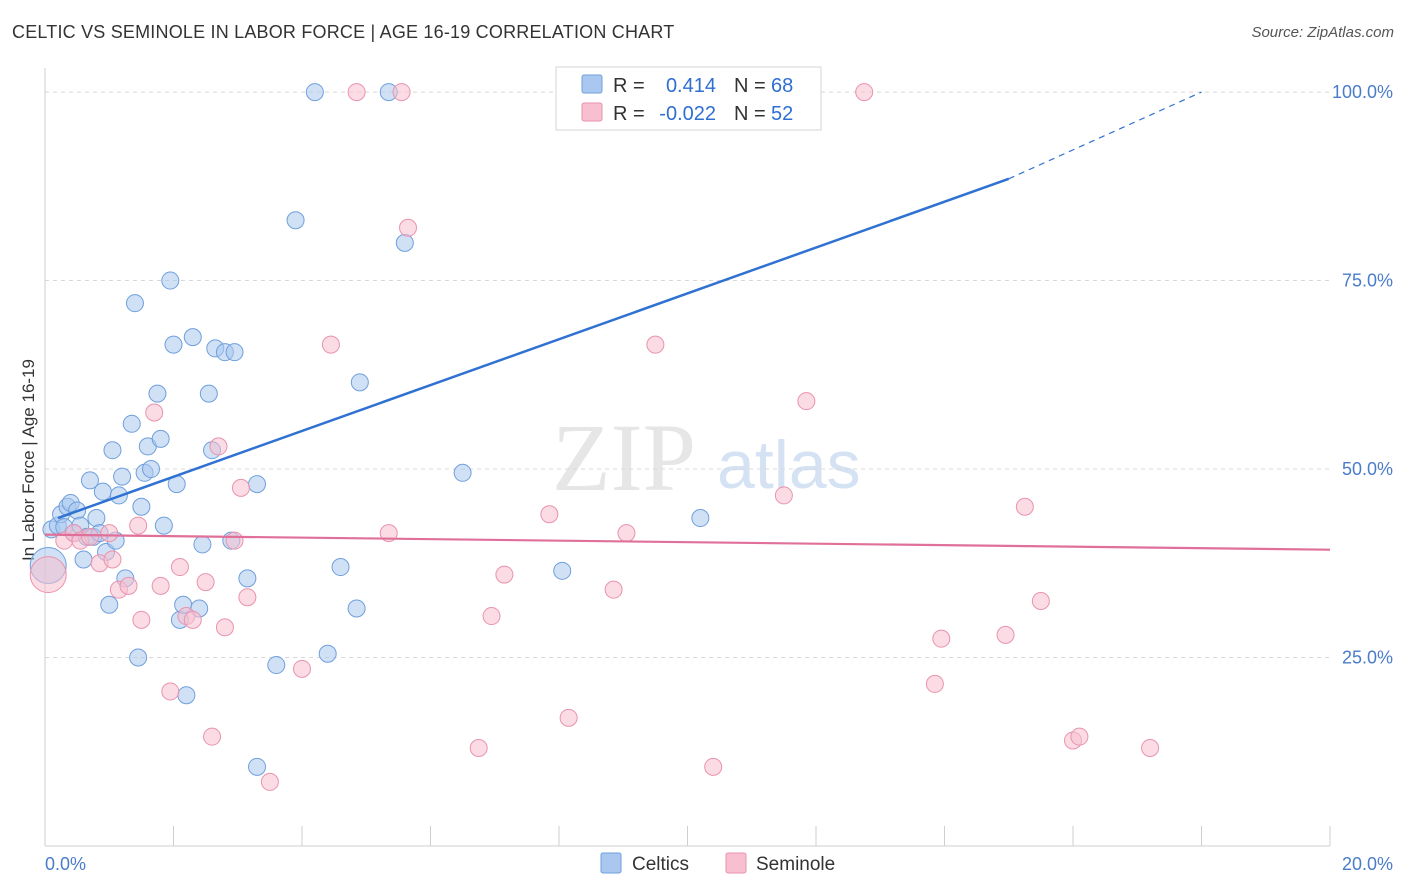  Describe the element at coordinates (688, 98) in the screenshot. I see `stats-box: R = 0.414 N = 68 R = -0.022 N = 52` at that location.